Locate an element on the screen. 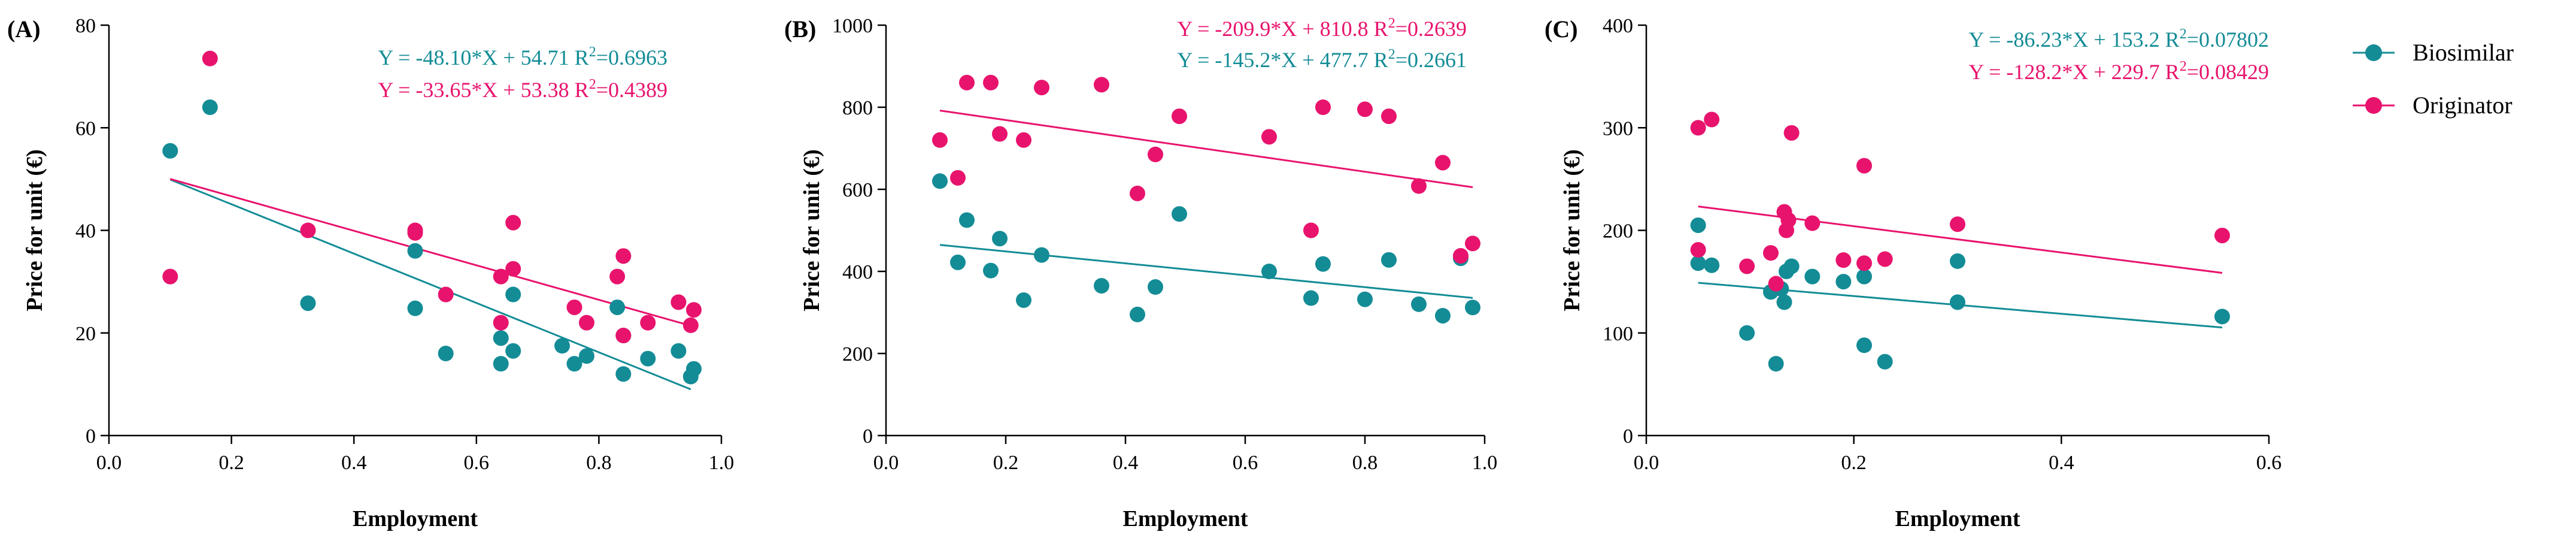 This screenshot has height=544, width=2576. equation-fit: Y = -128.2*X + 229.7 R is located at coordinates (2073, 72).